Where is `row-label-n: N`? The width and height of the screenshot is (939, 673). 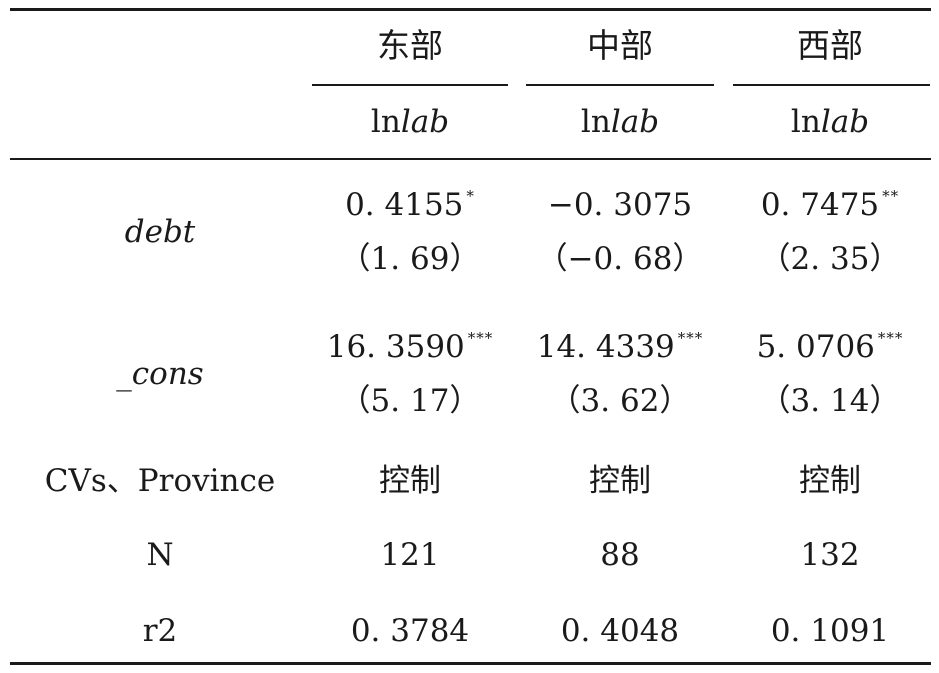 row-label-n: N is located at coordinates (160, 555).